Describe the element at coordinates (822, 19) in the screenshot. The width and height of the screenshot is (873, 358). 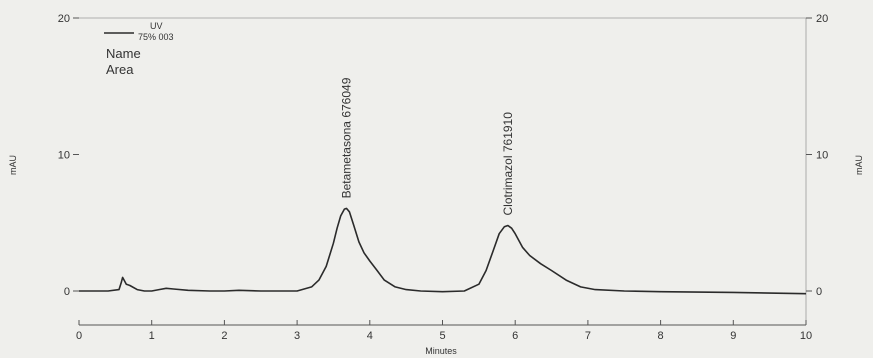
I see `y-right-tick-label: 20` at that location.